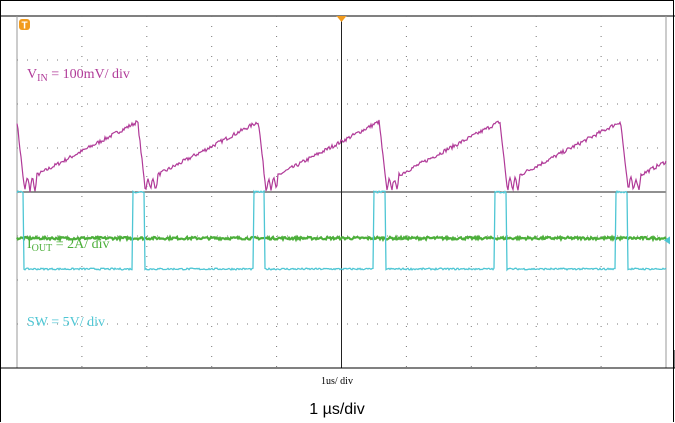  I want to click on figure-caption: 1 µs/div, so click(336, 409).